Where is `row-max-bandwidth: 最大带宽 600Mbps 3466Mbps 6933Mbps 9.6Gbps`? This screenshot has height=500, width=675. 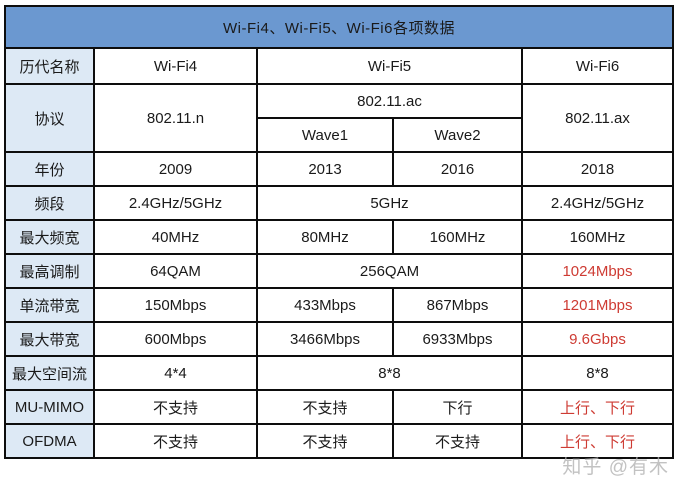 row-max-bandwidth: 最大带宽 600Mbps 3466Mbps 6933Mbps 9.6Gbps is located at coordinates (339, 339).